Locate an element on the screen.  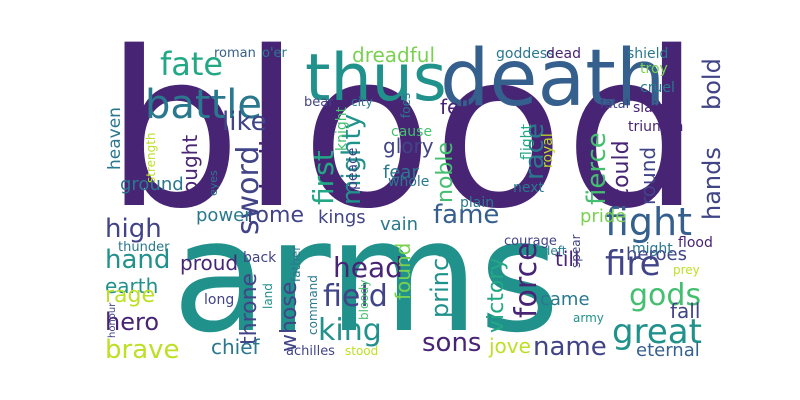
word-like: like is located at coordinates (244, 122).